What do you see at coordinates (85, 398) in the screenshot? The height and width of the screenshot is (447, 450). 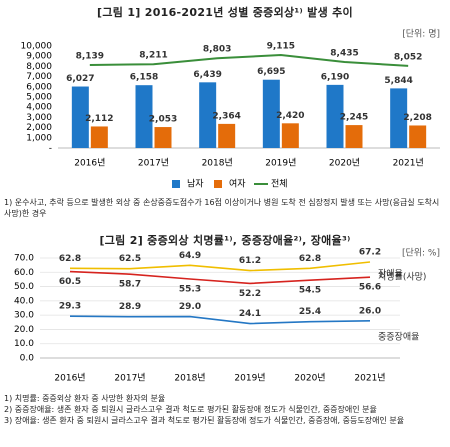 I see `footnote: 1) 치명률: 중증외상 환자 중 사망한 환자의 분율` at bounding box center [85, 398].